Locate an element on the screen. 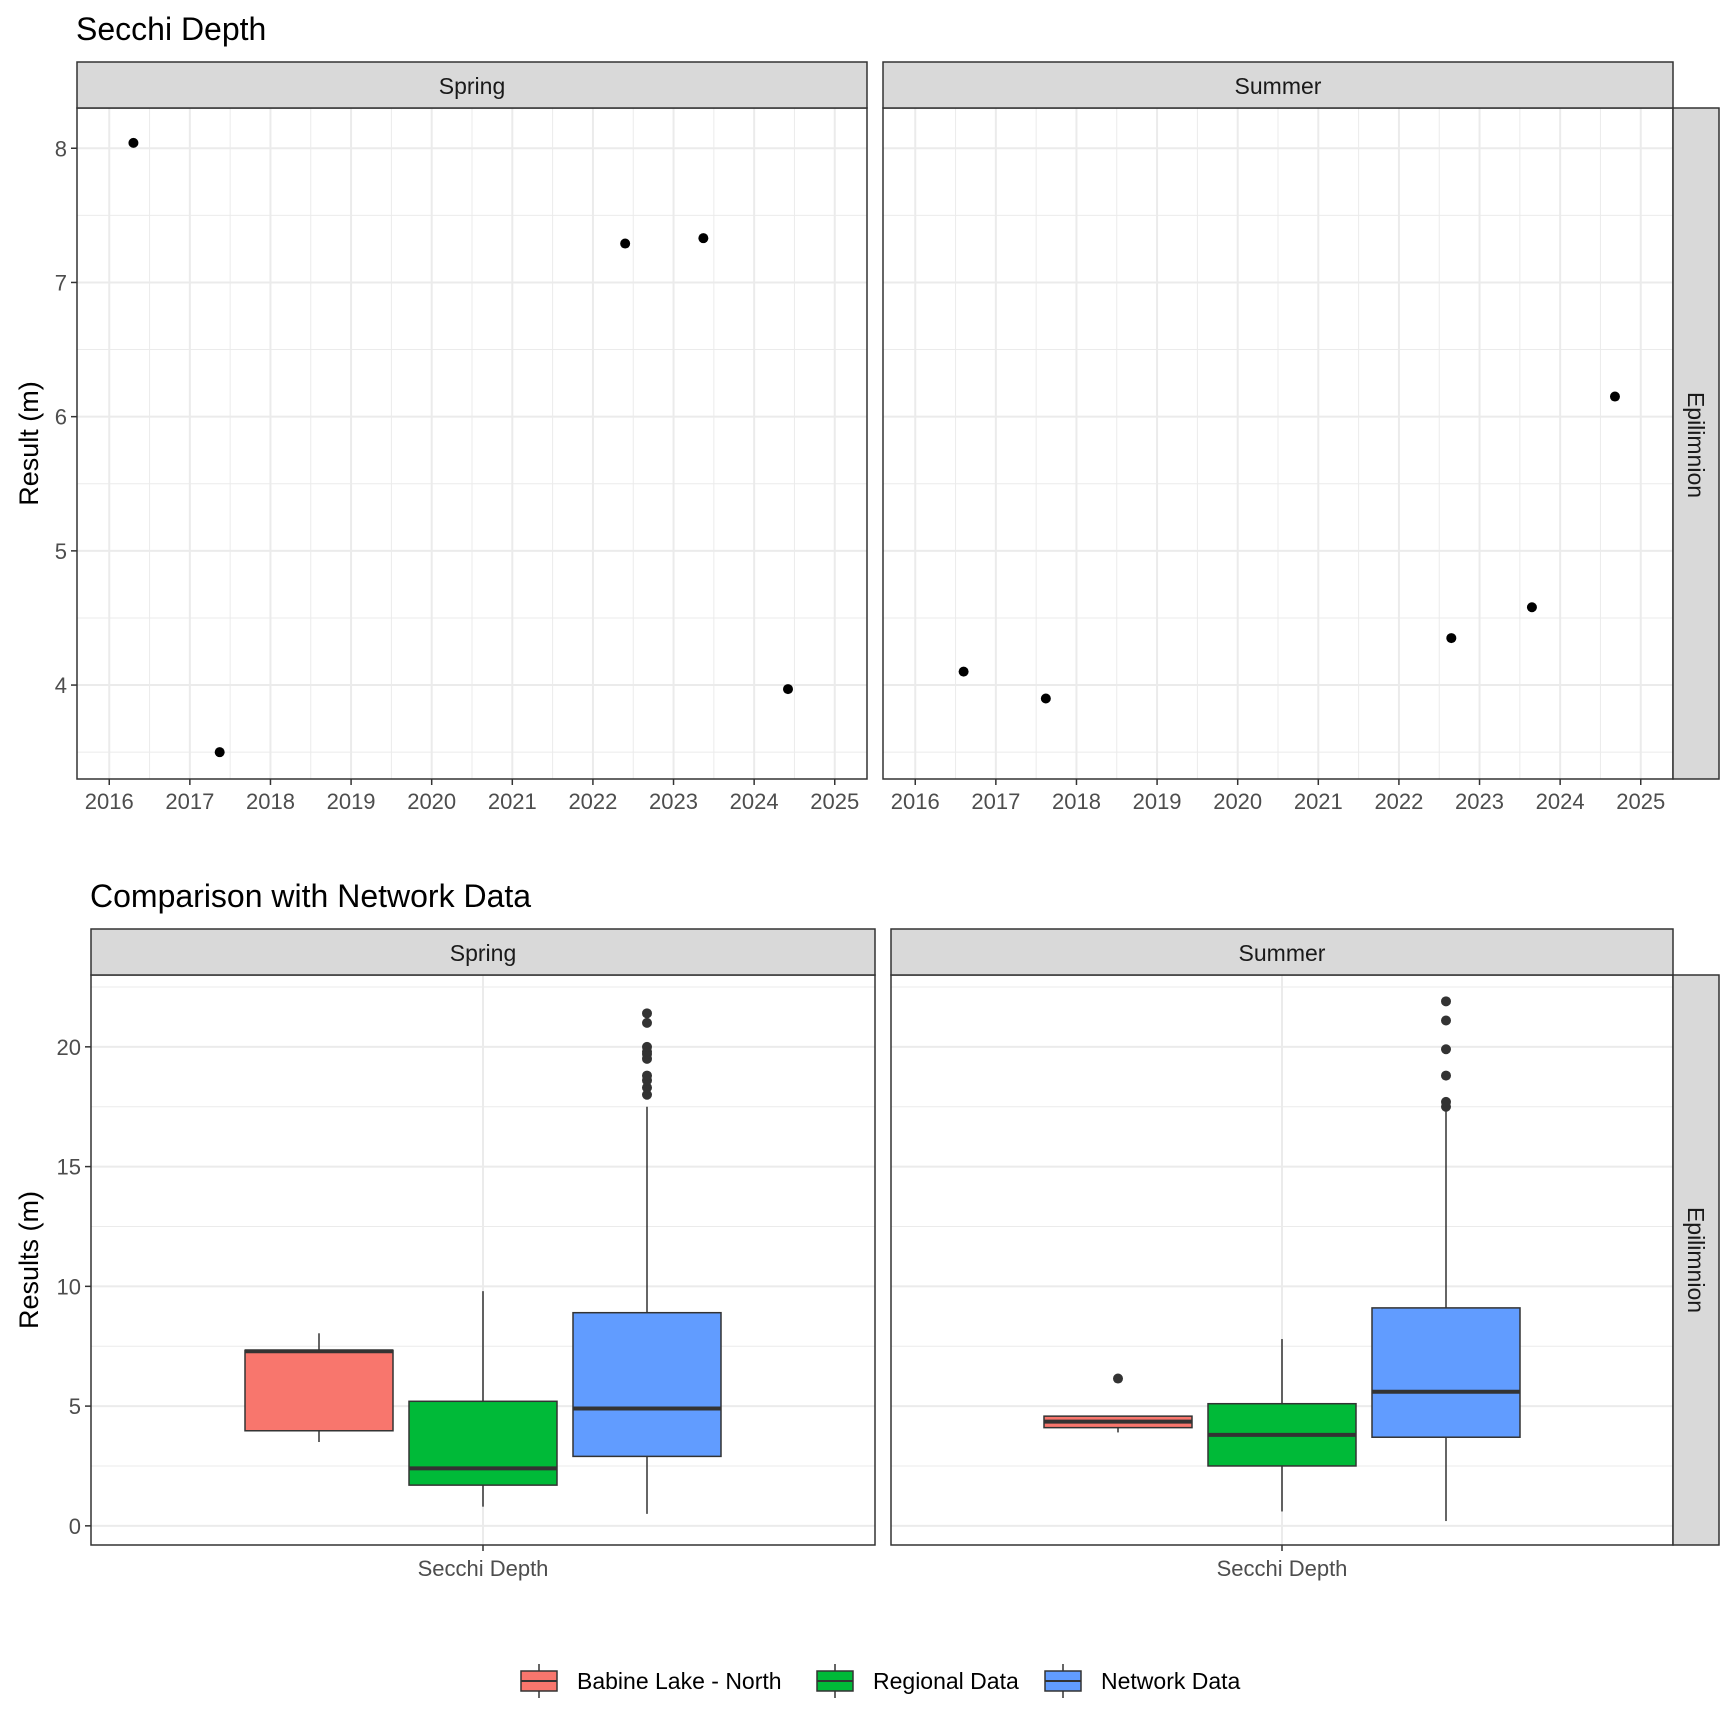 The image size is (1728, 1728). legend-label: Regional Data is located at coordinates (946, 1681).